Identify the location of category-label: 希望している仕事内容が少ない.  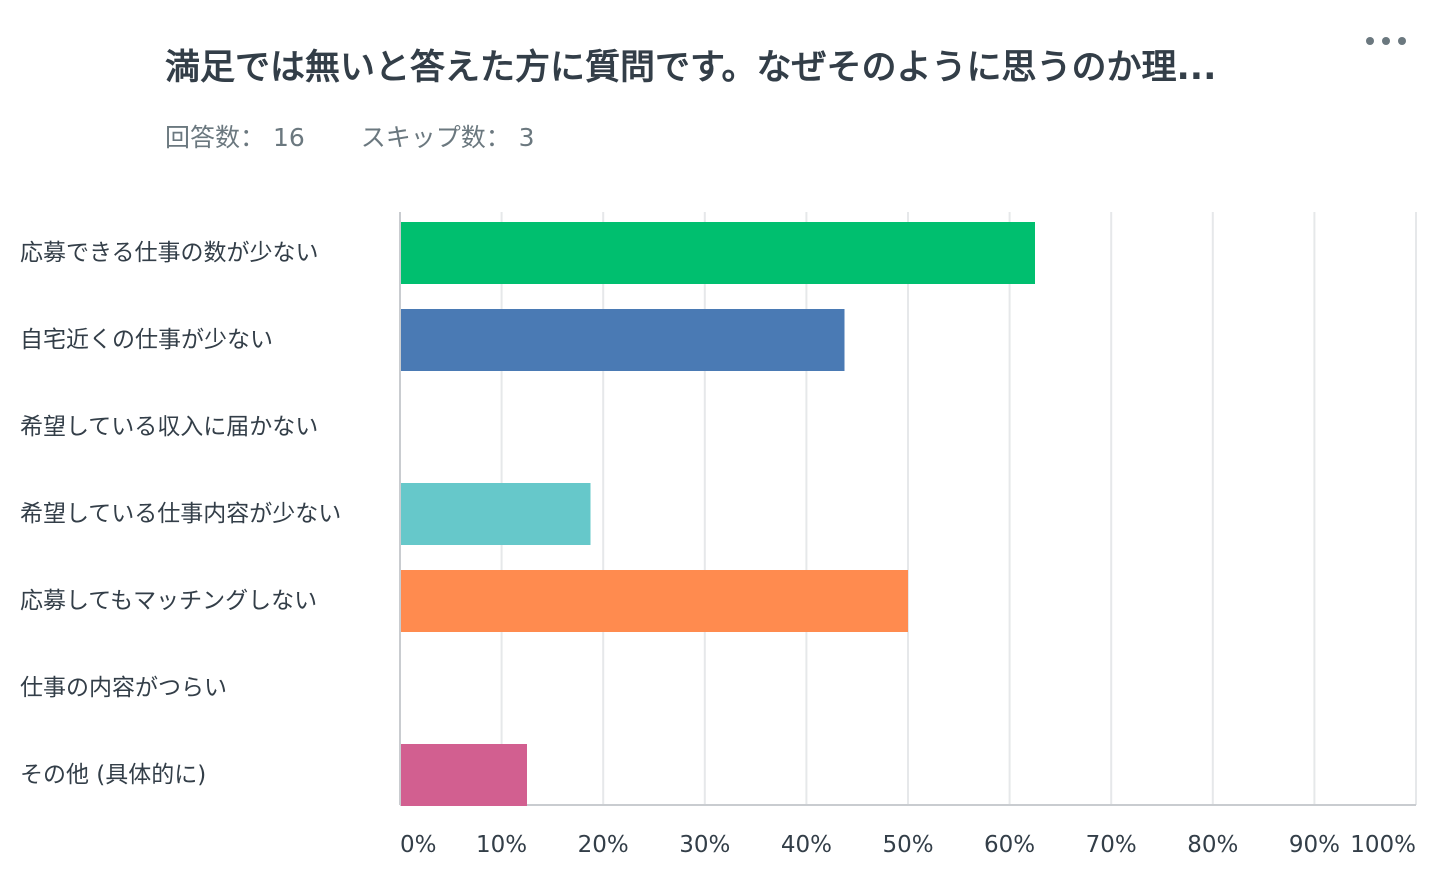
(180, 514).